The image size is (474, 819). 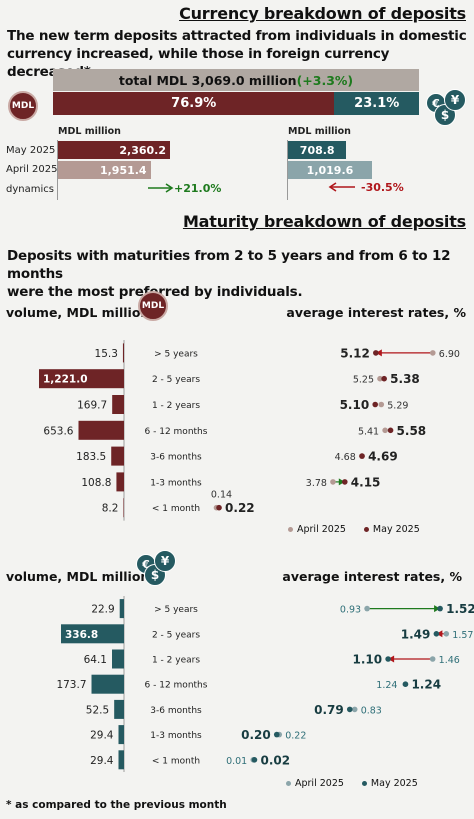 I want to click on arrow-left-icon, so click(x=341, y=187).